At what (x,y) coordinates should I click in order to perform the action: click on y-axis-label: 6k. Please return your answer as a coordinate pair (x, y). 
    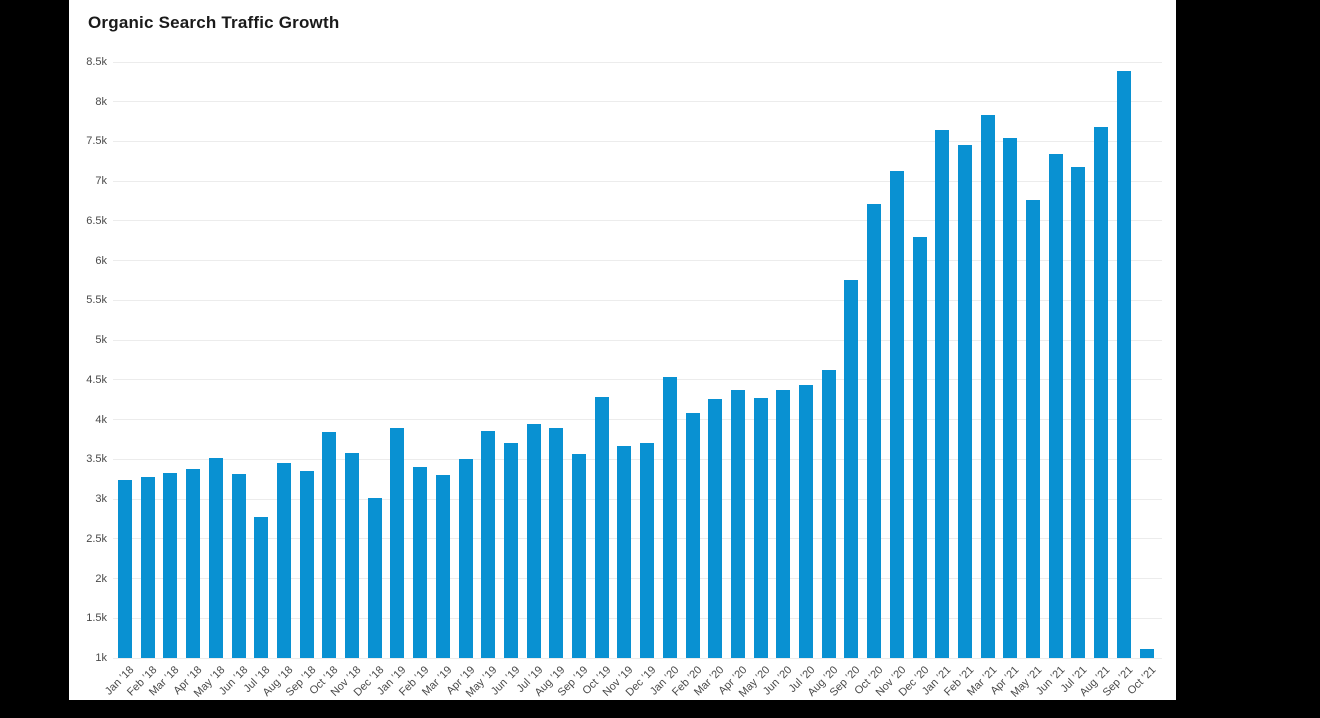
    Looking at the image, I should click on (101, 260).